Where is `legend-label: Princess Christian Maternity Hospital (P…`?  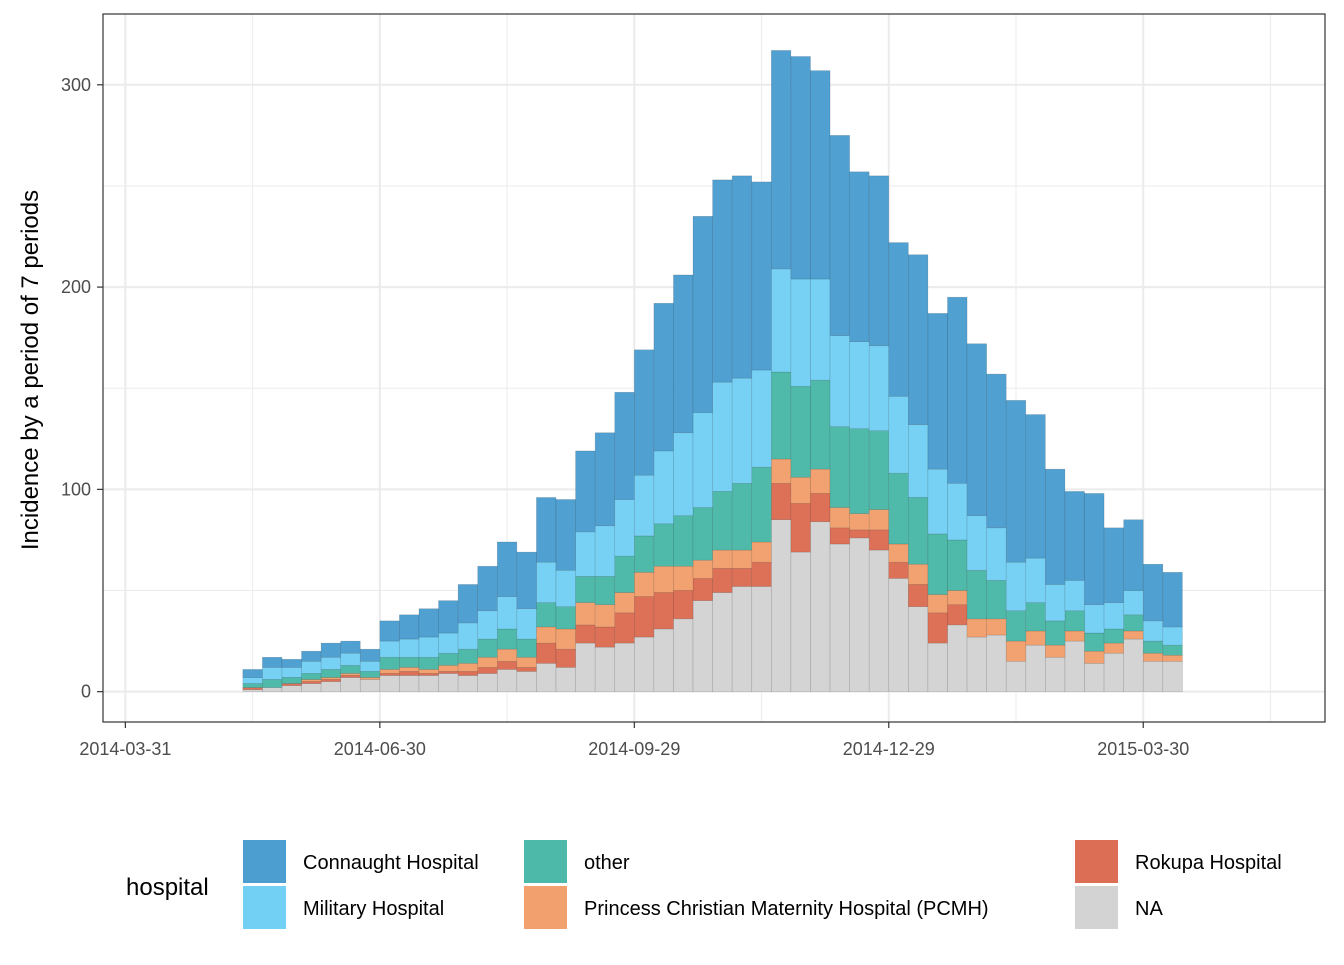
legend-label: Princess Christian Maternity Hospital (P… is located at coordinates (786, 909).